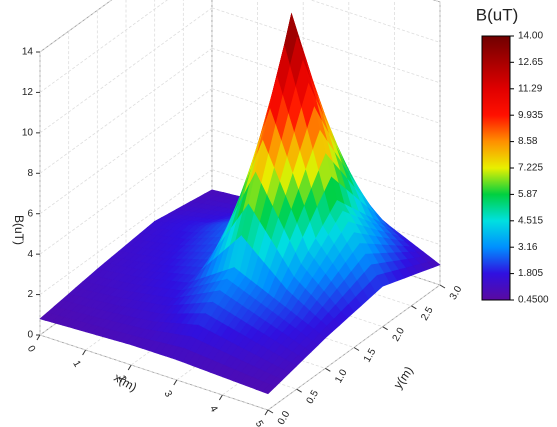 This screenshot has height=427, width=557. What do you see at coordinates (122, 379) in the screenshot?
I see `x-tick-label: 2` at bounding box center [122, 379].